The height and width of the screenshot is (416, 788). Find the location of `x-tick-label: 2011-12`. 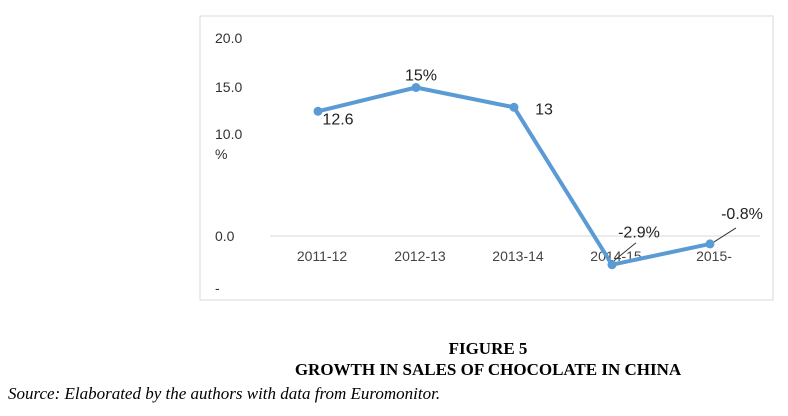

x-tick-label: 2011-12 is located at coordinates (322, 256).